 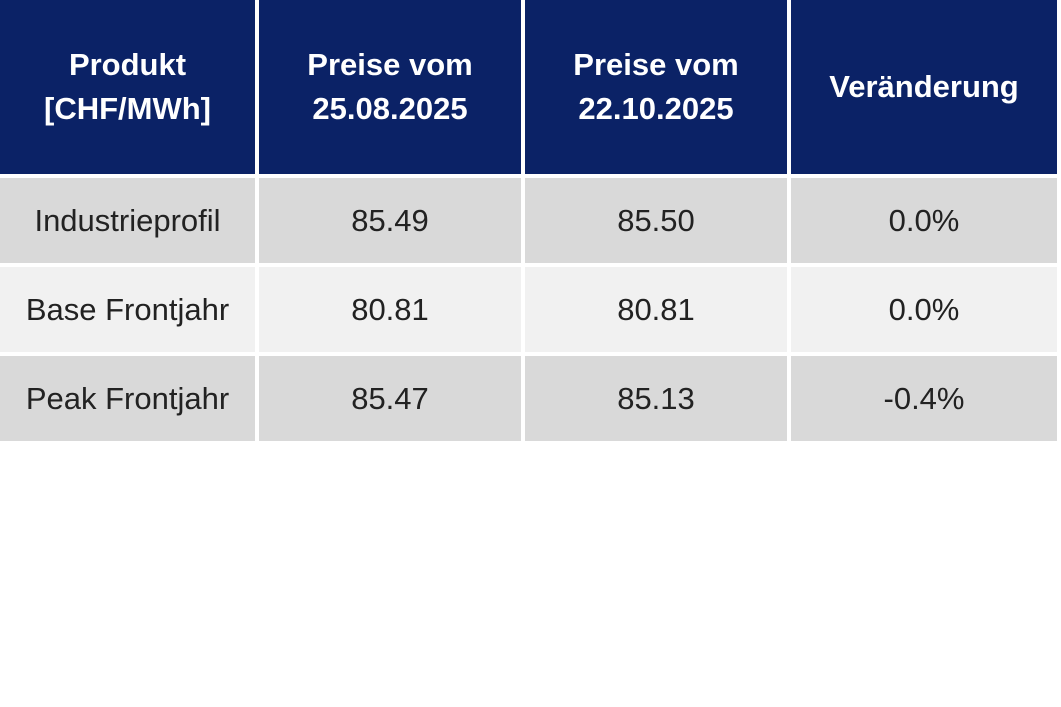 What do you see at coordinates (127, 87) in the screenshot?
I see `header-cell: Produkt [CHF/MWh]` at bounding box center [127, 87].